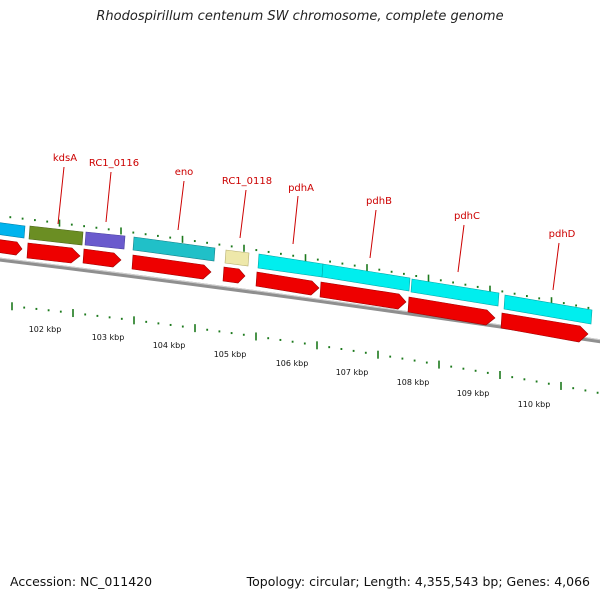 The height and width of the screenshot is (600, 600). What do you see at coordinates (534, 404) in the screenshot?
I see `scale-label: 110 kbp` at bounding box center [534, 404].